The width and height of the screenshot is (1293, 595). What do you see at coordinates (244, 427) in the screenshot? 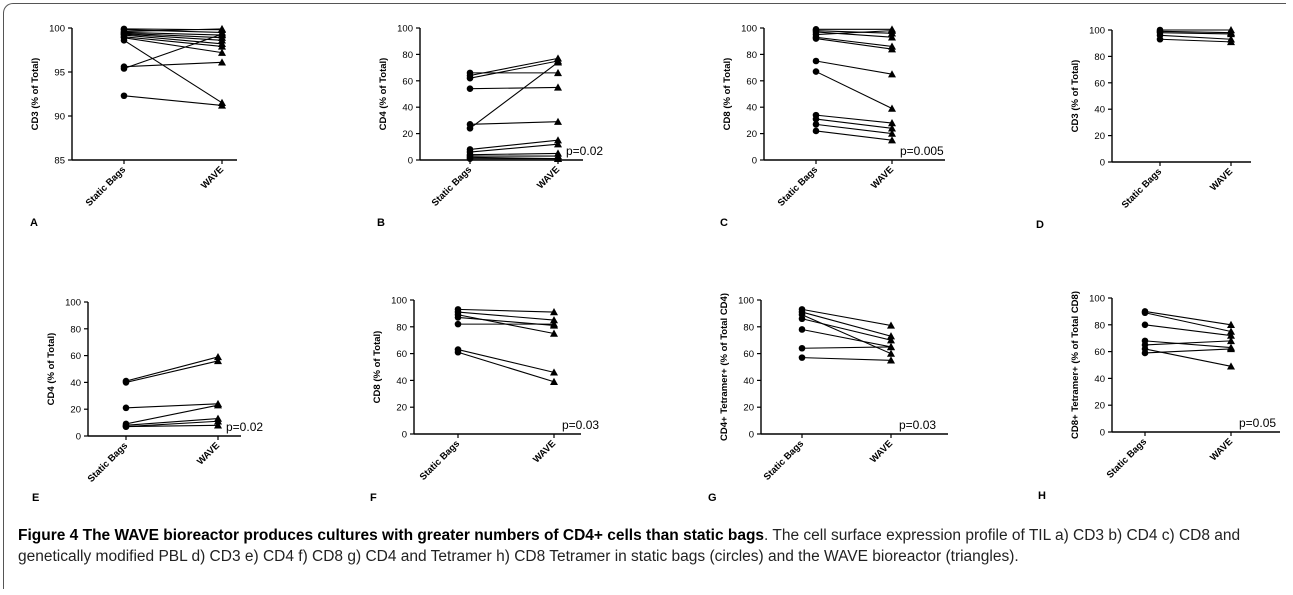
I see `p-value: p=0.02` at bounding box center [244, 427].